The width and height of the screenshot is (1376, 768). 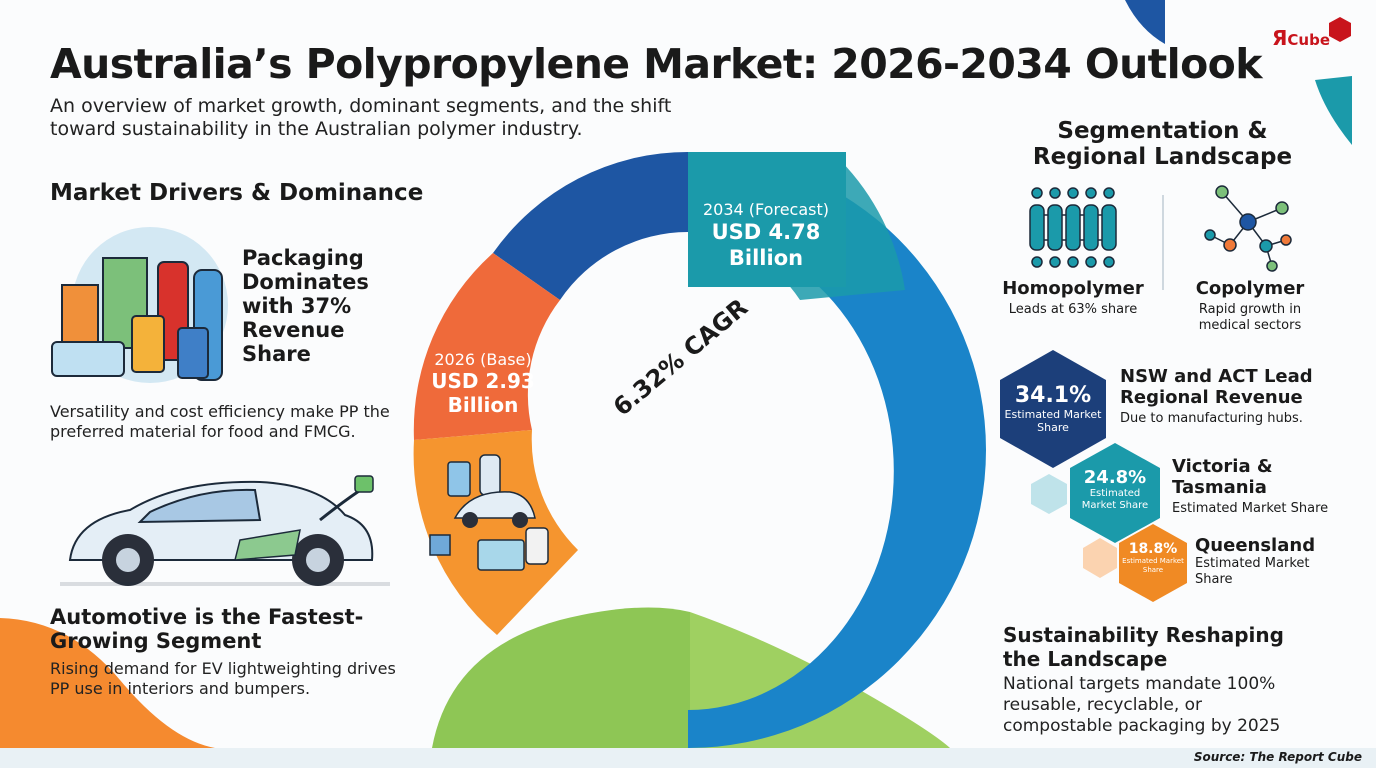 I want to click on hex-nsw, so click(x=1053, y=409).